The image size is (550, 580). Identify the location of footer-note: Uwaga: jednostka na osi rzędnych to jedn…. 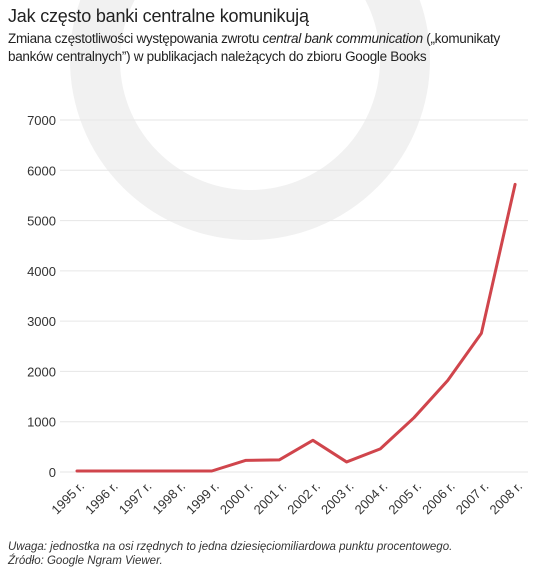
(230, 547).